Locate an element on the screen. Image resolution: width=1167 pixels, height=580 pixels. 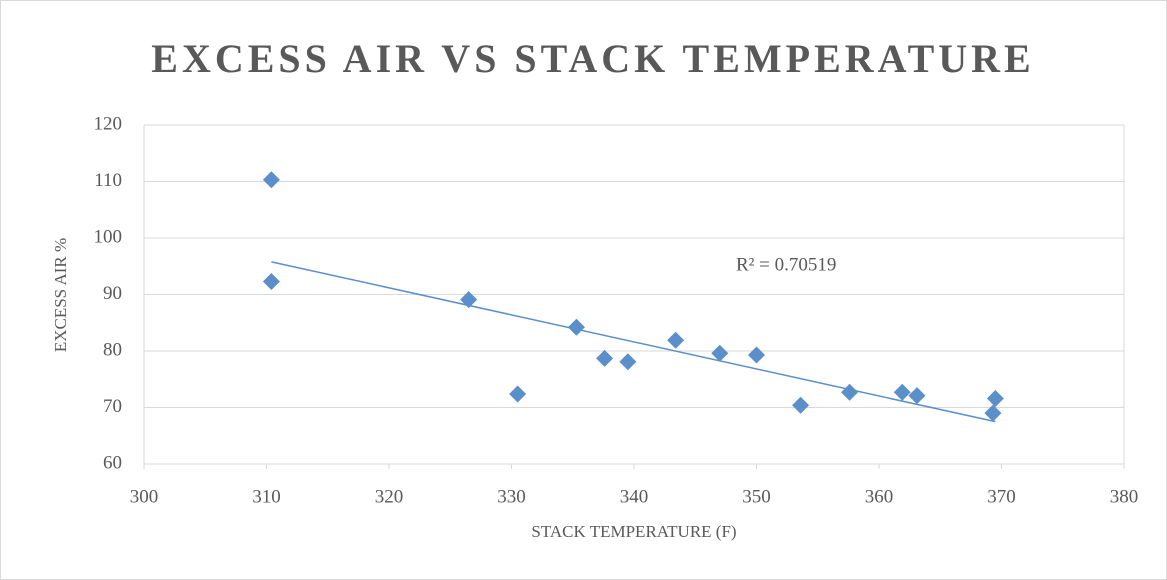
y-tick-label: 110 is located at coordinates (108, 180).